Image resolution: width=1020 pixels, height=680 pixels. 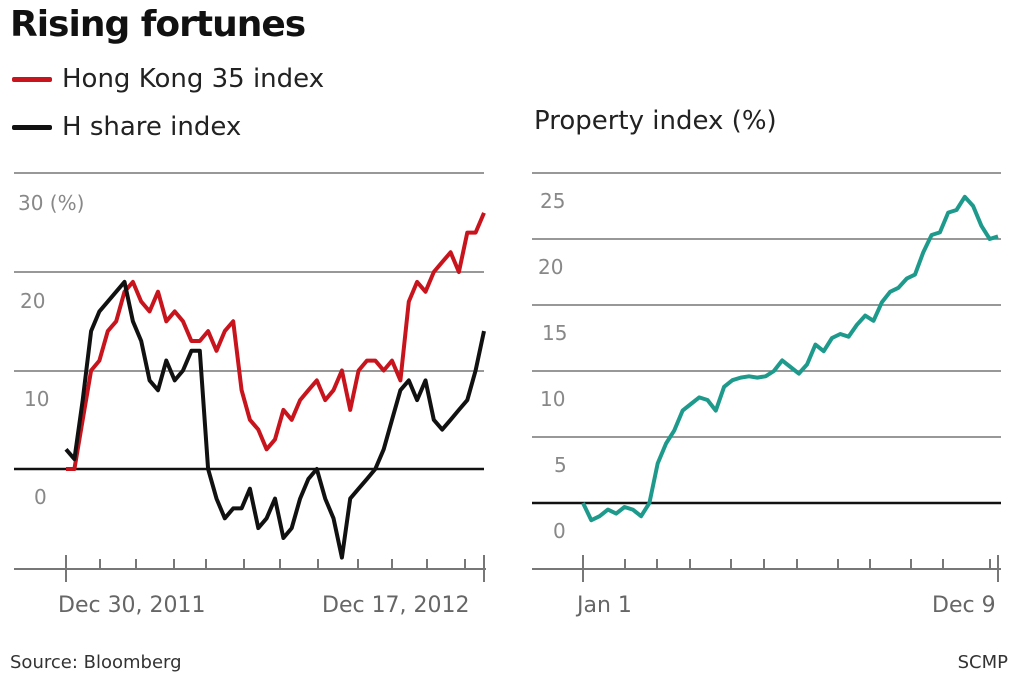 What do you see at coordinates (964, 605) in the screenshot?
I see `xlabel-end-right: Dec 9` at bounding box center [964, 605].